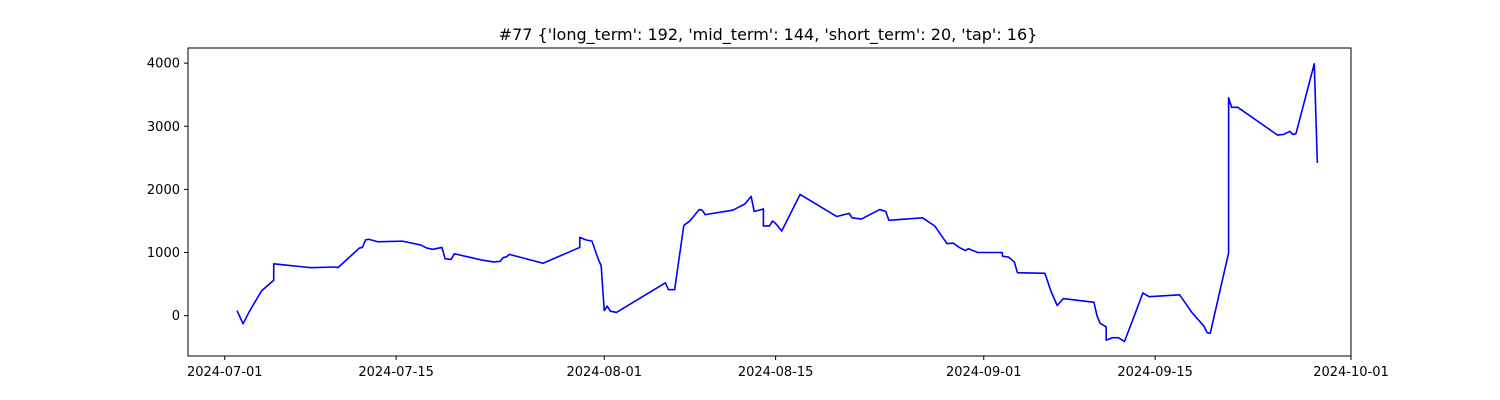  What do you see at coordinates (163, 190) in the screenshot?
I see `y-tick-label: 2000` at bounding box center [163, 190].